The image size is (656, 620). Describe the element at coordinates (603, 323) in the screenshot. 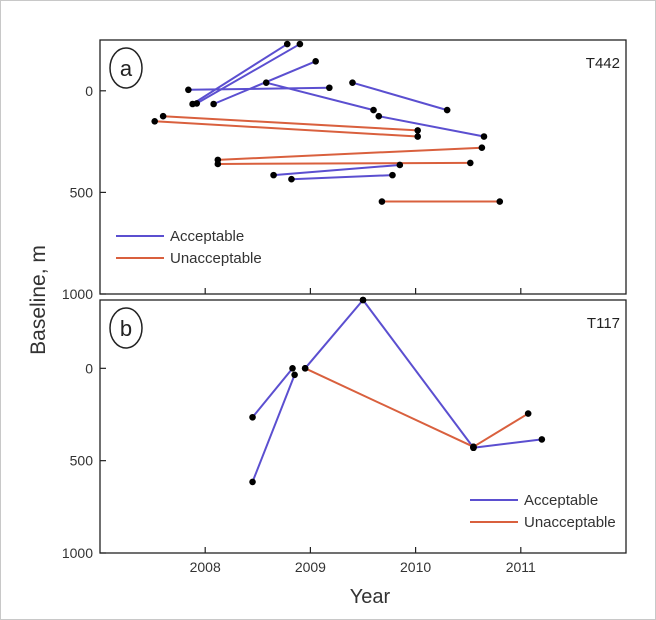

I see `panel-track-title: T117` at that location.